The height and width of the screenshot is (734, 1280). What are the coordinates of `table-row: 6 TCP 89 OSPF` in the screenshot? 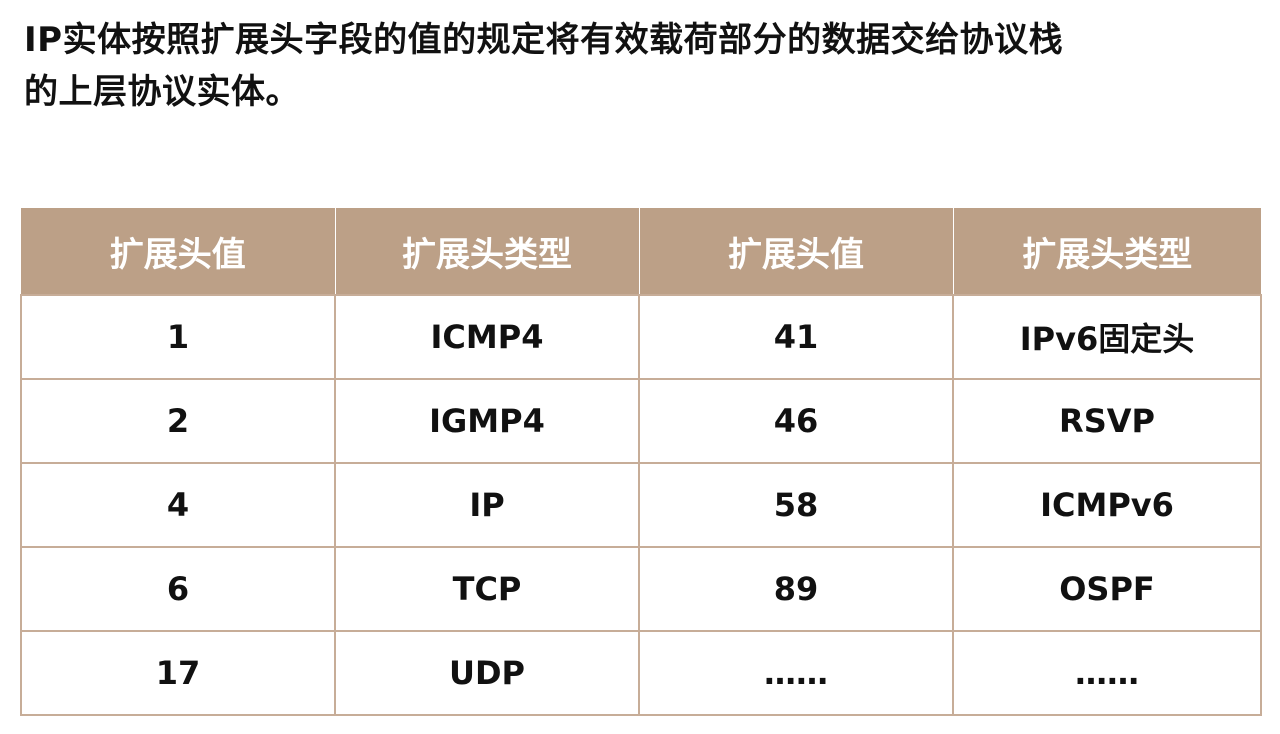 It's located at (641, 589).